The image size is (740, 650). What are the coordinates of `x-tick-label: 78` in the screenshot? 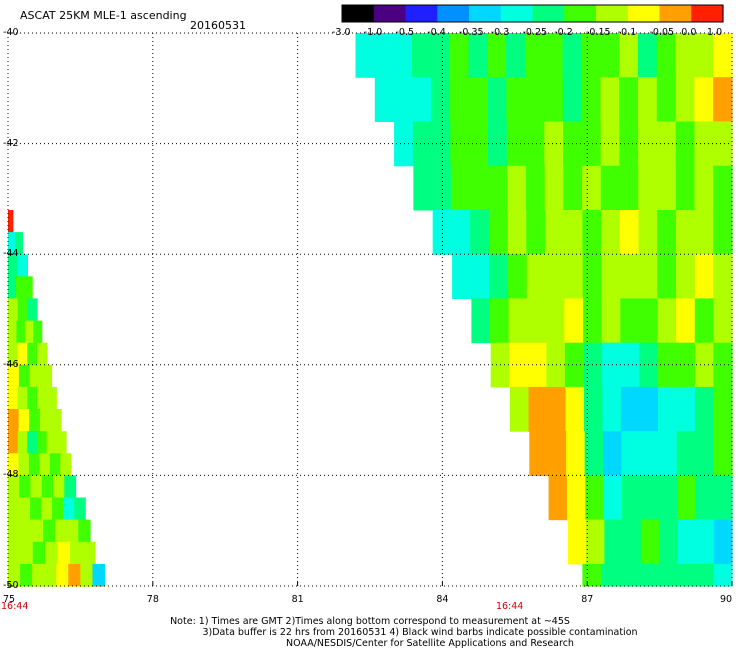 It's located at (152, 599).